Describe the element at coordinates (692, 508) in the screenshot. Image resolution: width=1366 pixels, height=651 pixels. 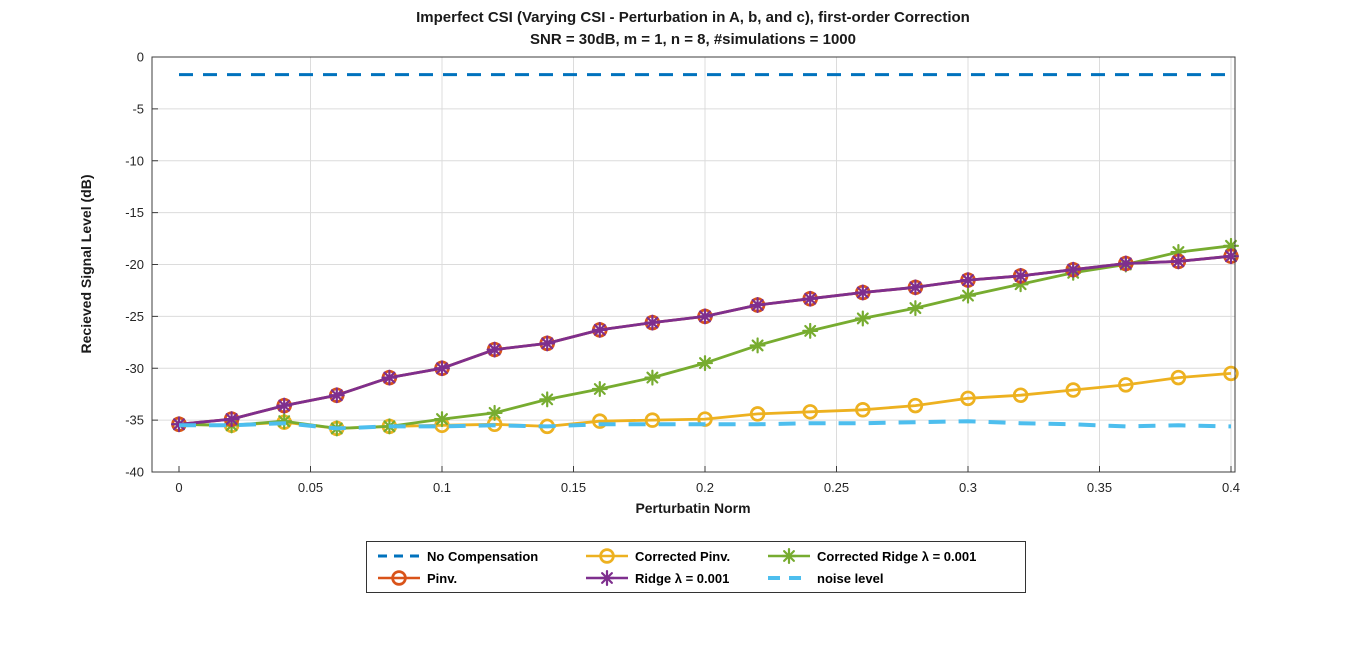
I see `x-axis-label: Perturbatin Norm` at that location.